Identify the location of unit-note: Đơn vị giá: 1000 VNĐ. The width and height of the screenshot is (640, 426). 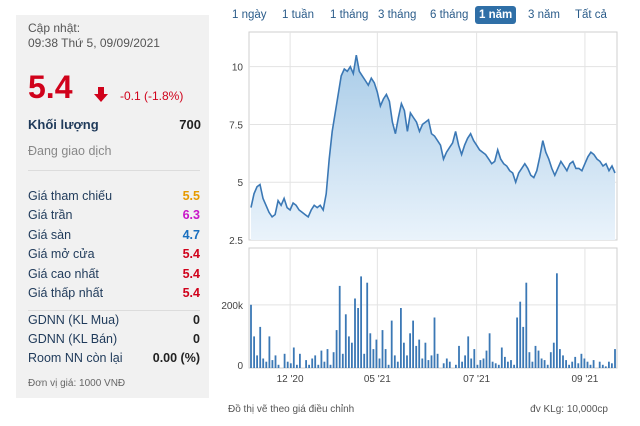
(77, 383).